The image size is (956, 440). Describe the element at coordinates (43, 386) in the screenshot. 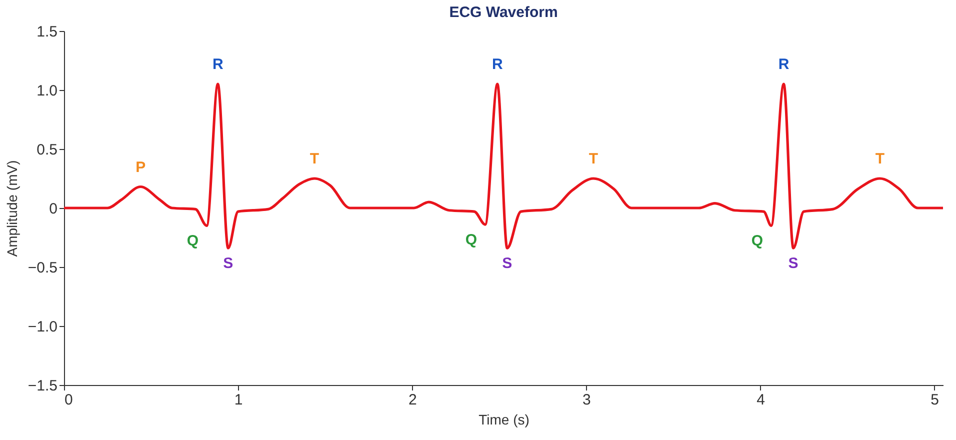

I see `y-tick-label: −1.5` at that location.